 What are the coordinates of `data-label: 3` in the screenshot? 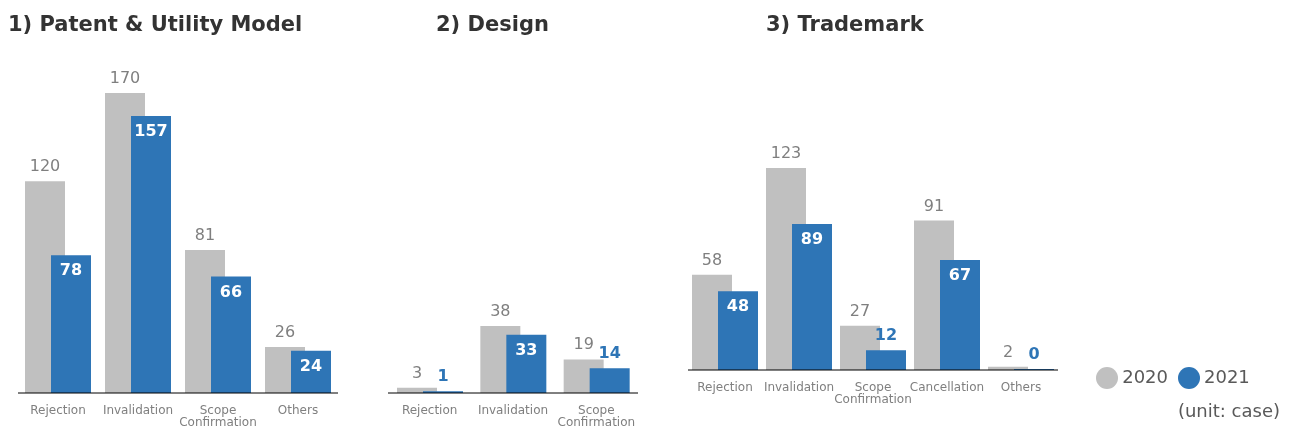 It's located at (417, 372).